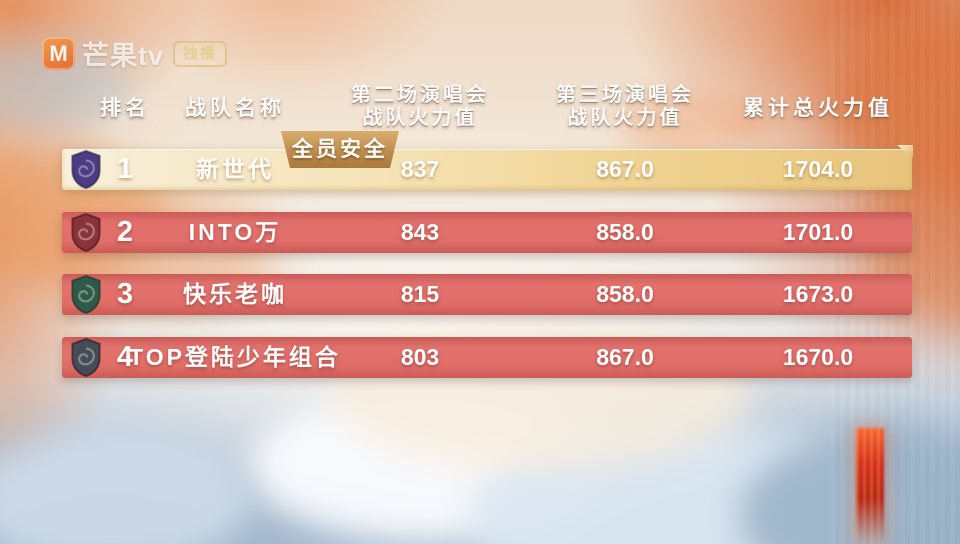 Image resolution: width=960 pixels, height=544 pixels. What do you see at coordinates (125, 294) in the screenshot?
I see `rank-number: 3` at bounding box center [125, 294].